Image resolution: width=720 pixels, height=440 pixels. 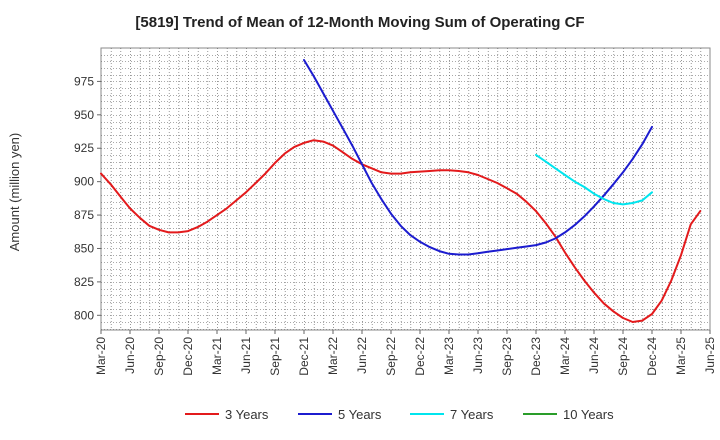 I want to click on legend-label: 7 Years, so click(x=472, y=414).